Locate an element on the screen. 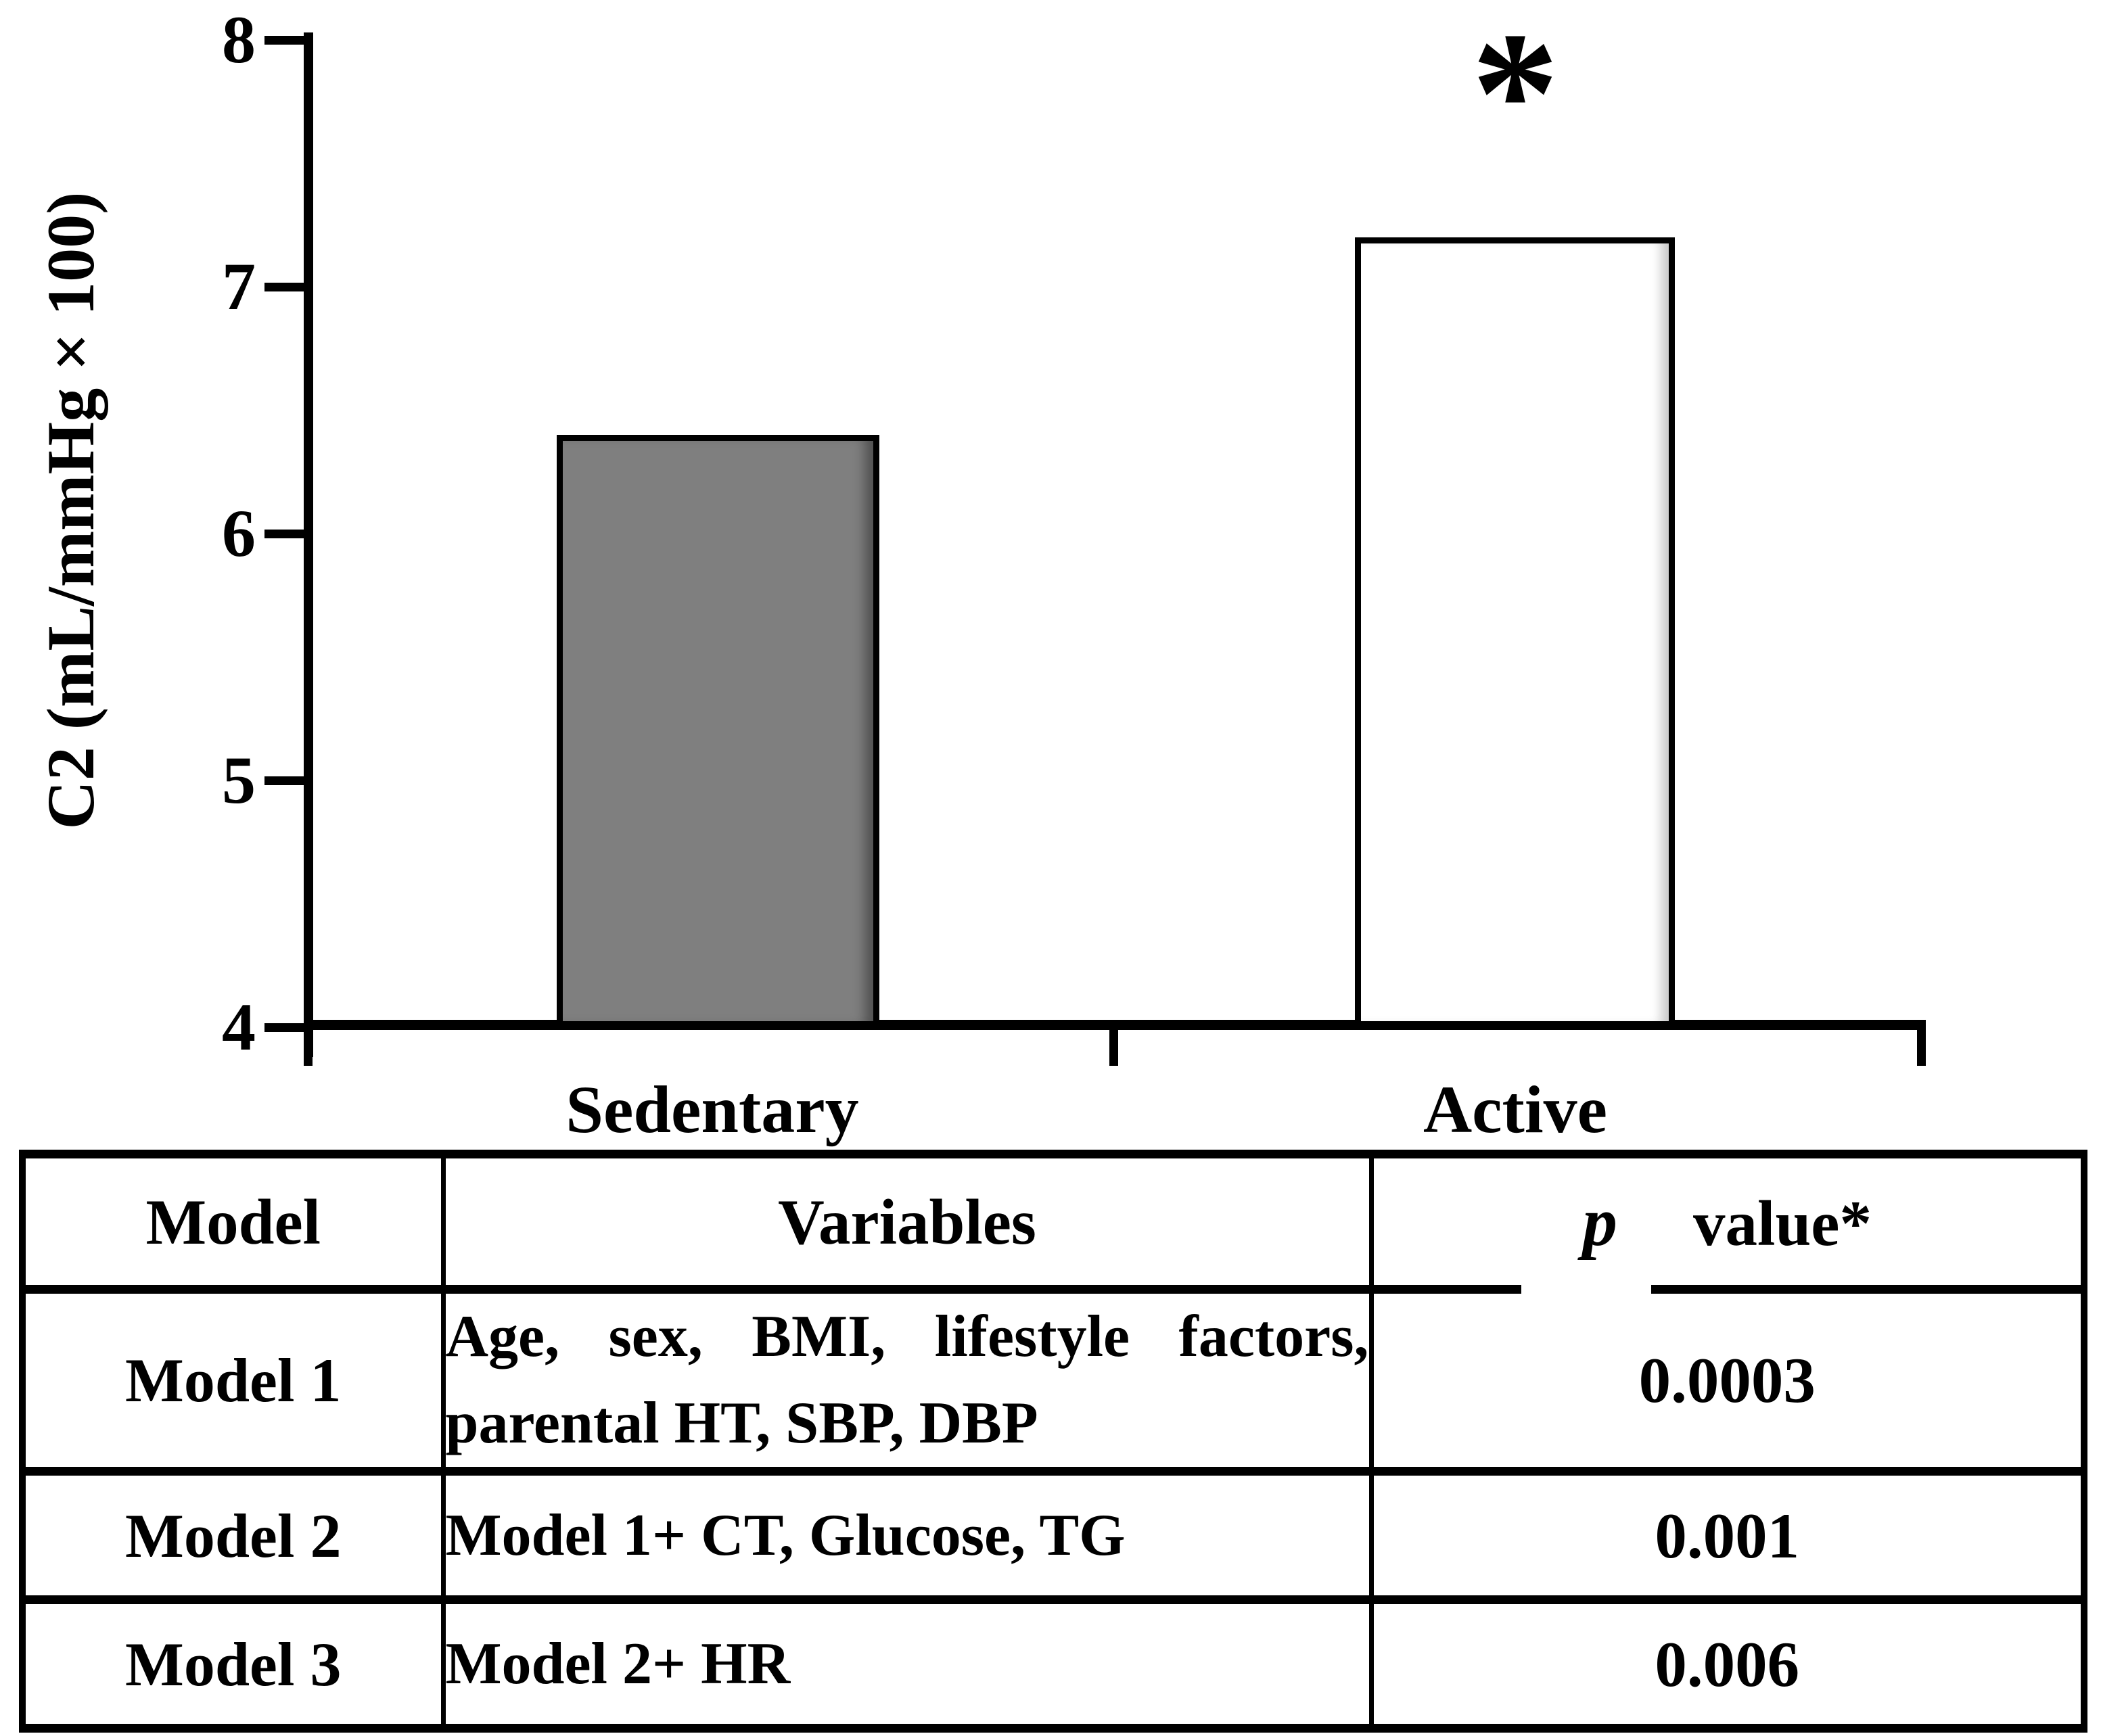  header-model: Model is located at coordinates (233, 1222).